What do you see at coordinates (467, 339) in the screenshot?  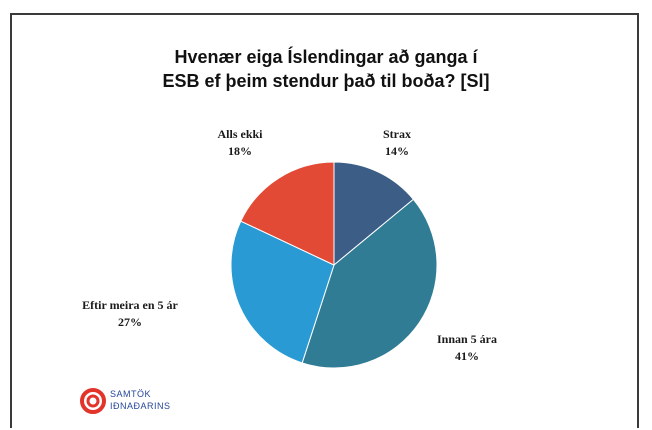 I see `slice-category-label-1: Innan 5 ára` at bounding box center [467, 339].